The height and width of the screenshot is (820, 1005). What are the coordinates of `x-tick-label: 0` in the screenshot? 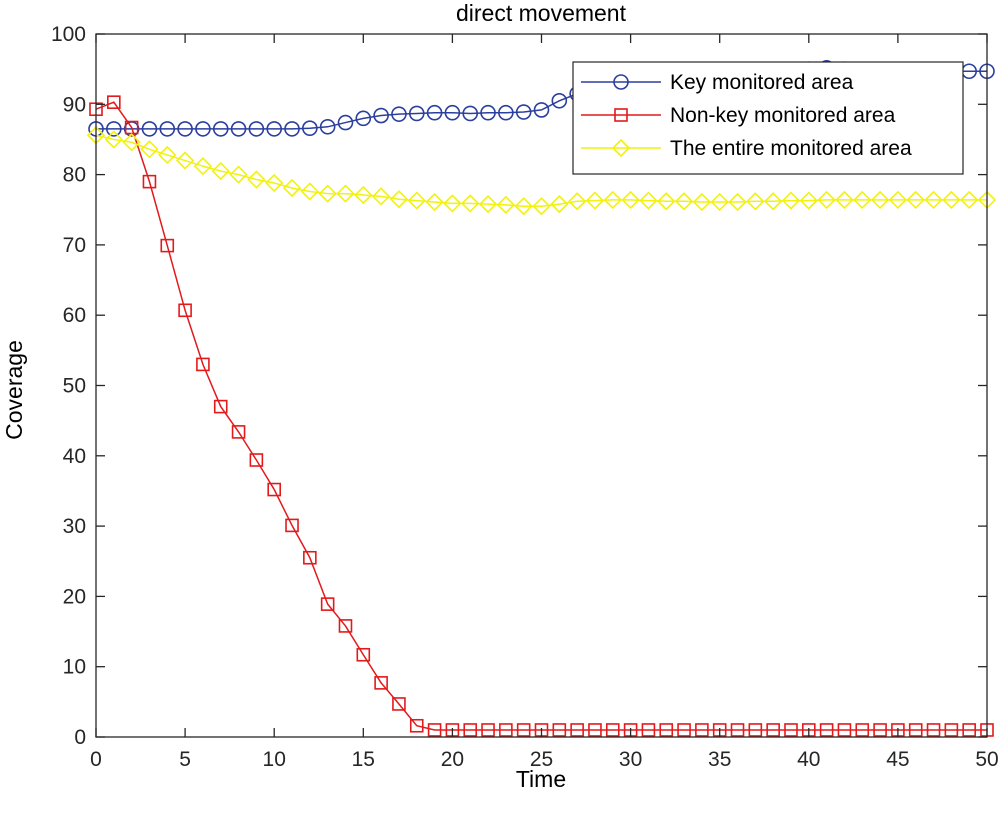 It's located at (96, 759).